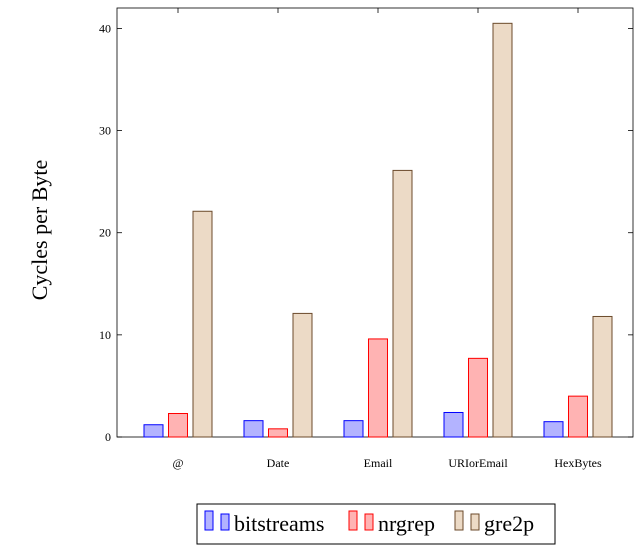 This screenshot has width=641, height=553. Describe the element at coordinates (459, 520) in the screenshot. I see `legend-swatch-gre2p` at that location.